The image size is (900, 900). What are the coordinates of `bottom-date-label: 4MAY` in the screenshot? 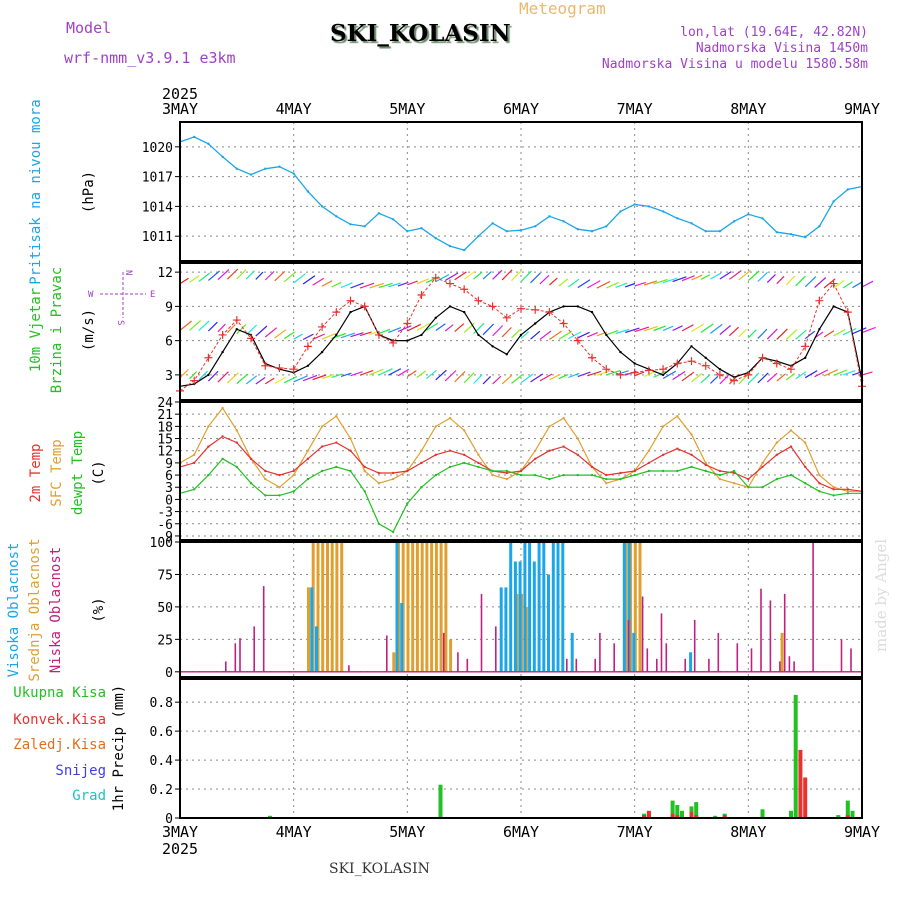 It's located at (294, 832).